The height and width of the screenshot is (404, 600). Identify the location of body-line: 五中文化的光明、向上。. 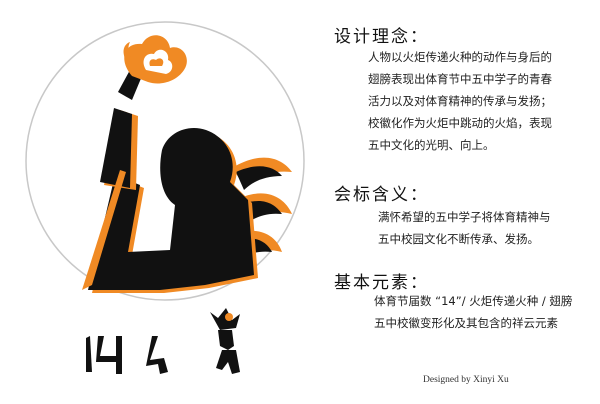
(431, 145).